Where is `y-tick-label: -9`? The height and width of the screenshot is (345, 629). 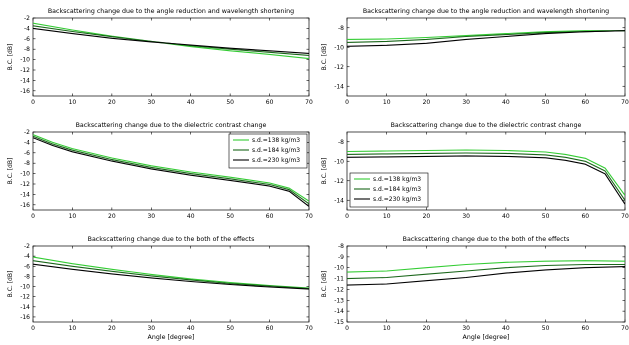
y-tick-label: -9 is located at coordinates (341, 257).